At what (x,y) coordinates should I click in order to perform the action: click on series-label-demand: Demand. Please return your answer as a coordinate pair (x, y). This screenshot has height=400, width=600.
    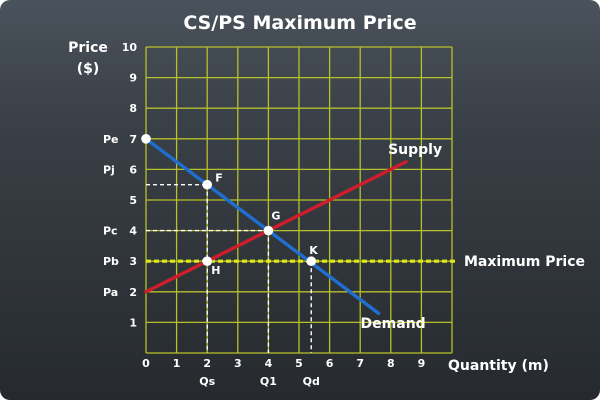
    Looking at the image, I should click on (393, 324).